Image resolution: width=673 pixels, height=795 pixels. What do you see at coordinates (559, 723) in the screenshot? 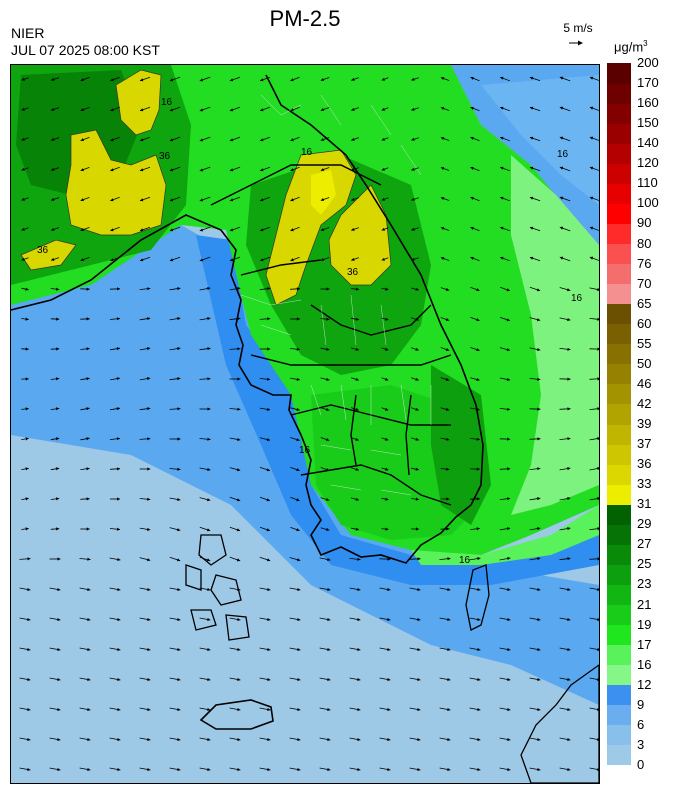
I see `island-japan-kyushu` at bounding box center [559, 723].